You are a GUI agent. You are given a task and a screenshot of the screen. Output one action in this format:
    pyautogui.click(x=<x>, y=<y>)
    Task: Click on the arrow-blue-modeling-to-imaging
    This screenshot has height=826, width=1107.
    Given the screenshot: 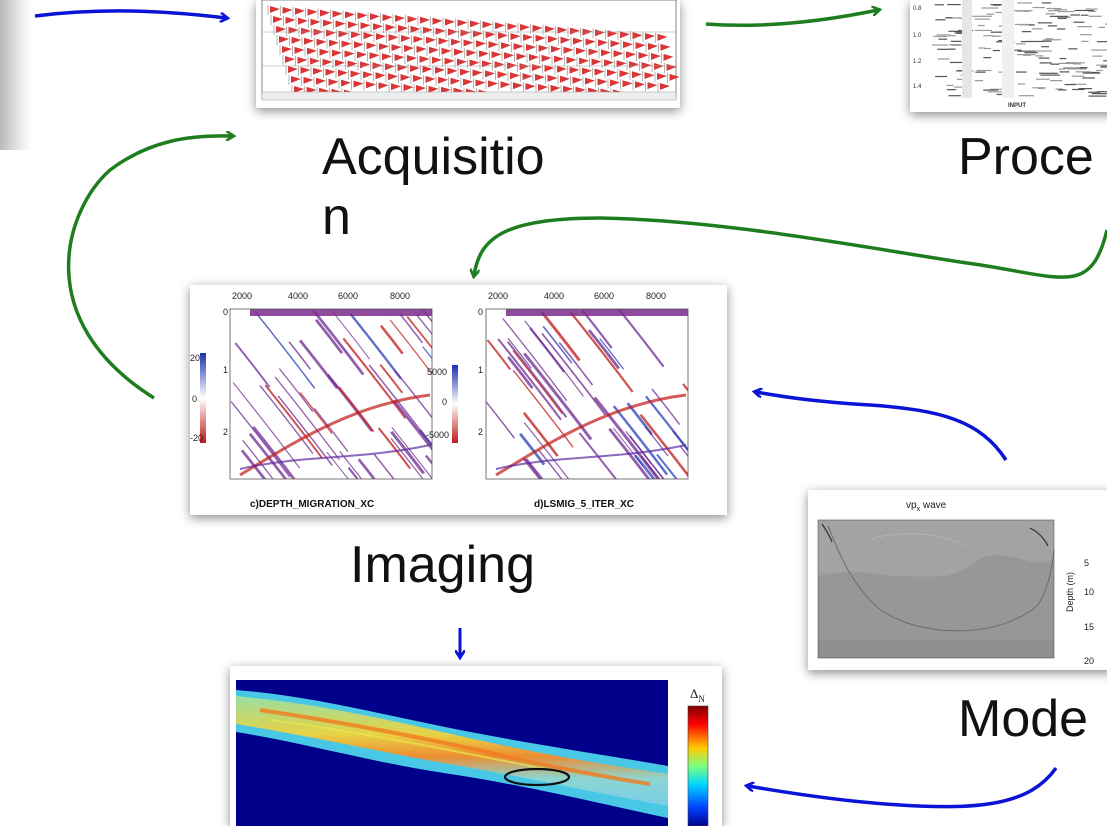 What is the action you would take?
    pyautogui.click(x=881, y=426)
    